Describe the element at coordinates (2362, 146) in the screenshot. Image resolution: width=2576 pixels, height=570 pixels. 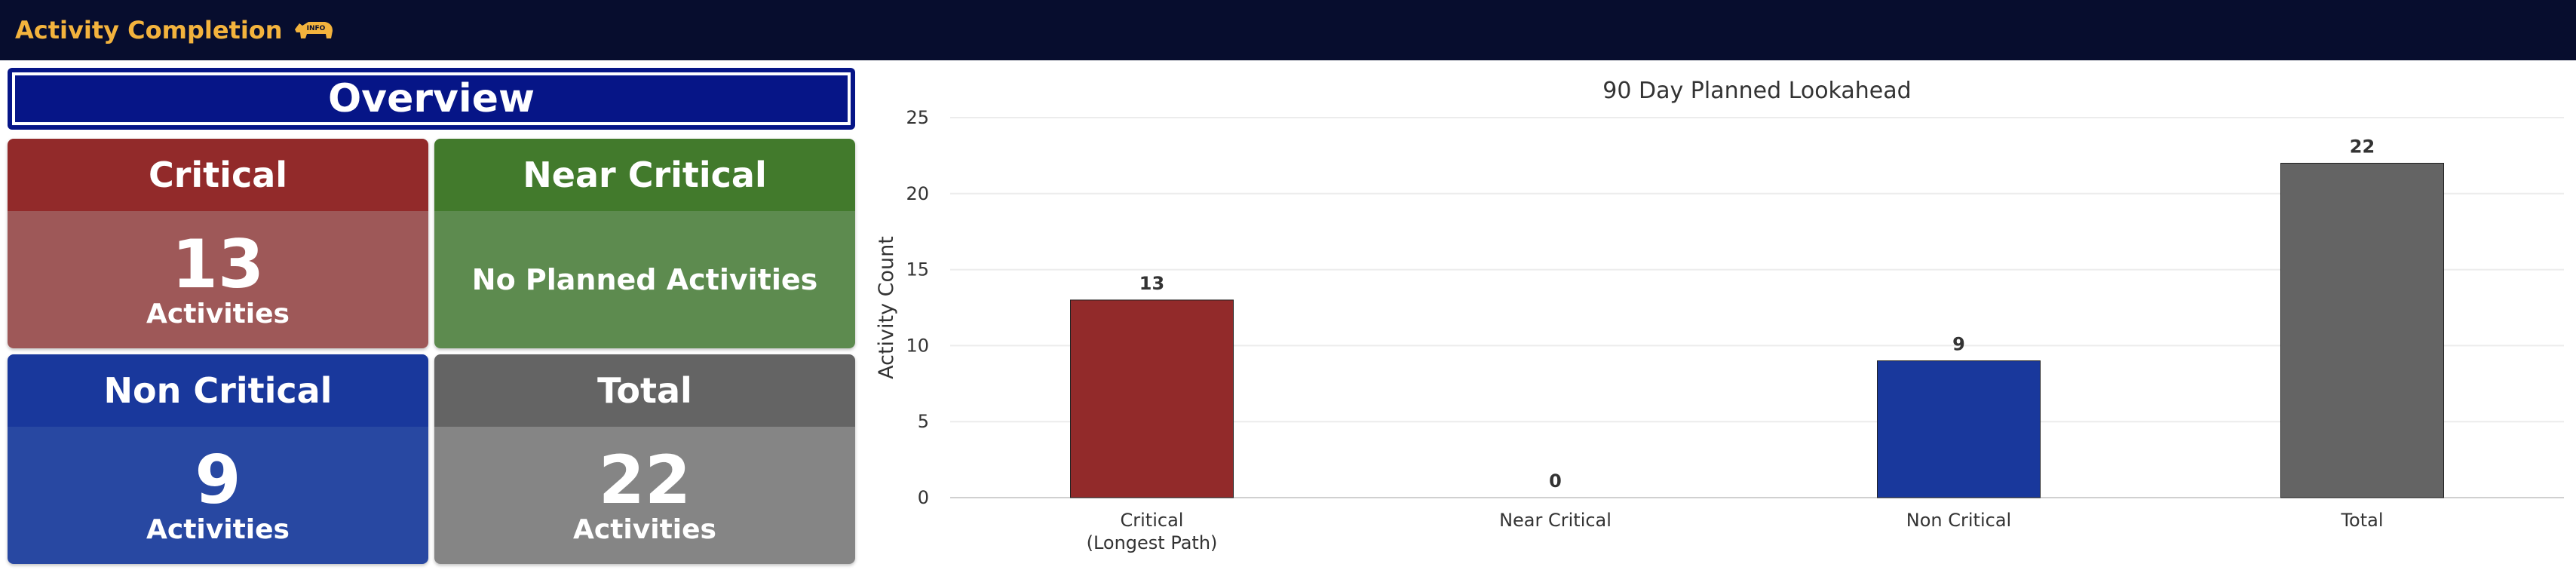
I see `data-label: 22` at that location.